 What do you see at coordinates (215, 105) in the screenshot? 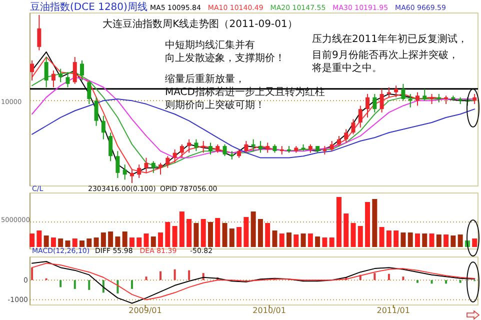
I see `annotation: 则期价向上突破可期！` at bounding box center [215, 105].